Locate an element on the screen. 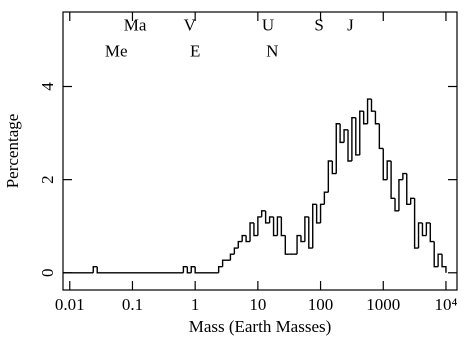 This screenshot has height=345, width=474. x-tick-label: 0.01 is located at coordinates (70, 304).